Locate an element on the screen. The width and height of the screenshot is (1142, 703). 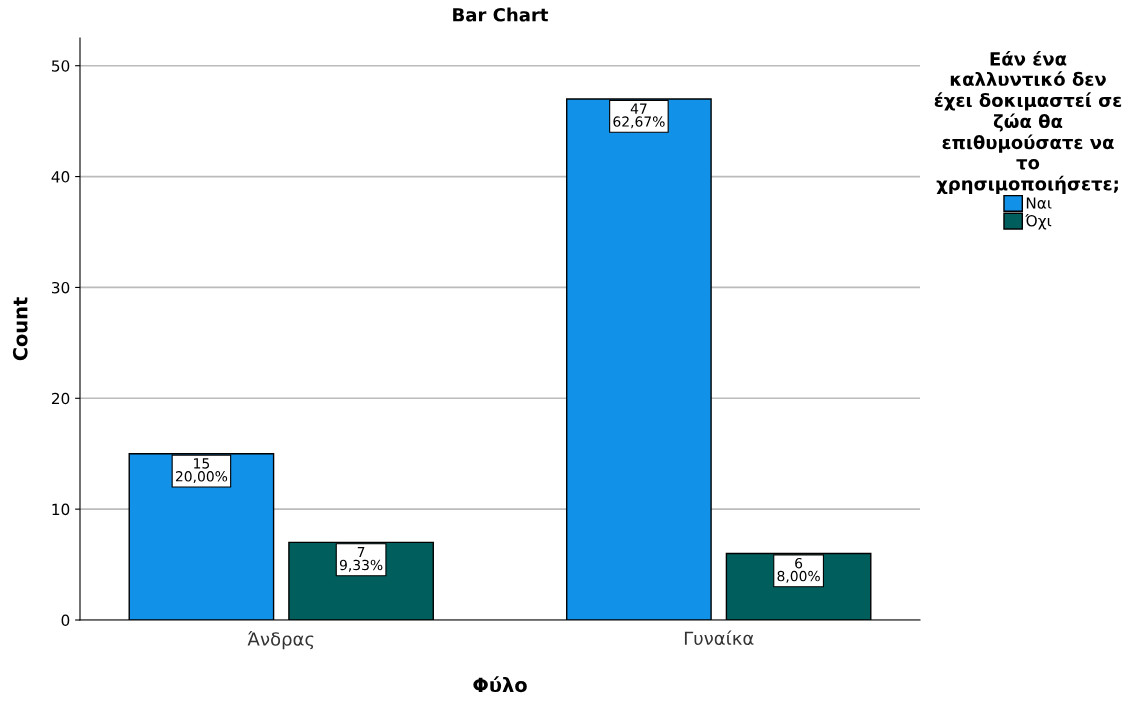
x-tick-label: Γυναίκα is located at coordinates (719, 638).